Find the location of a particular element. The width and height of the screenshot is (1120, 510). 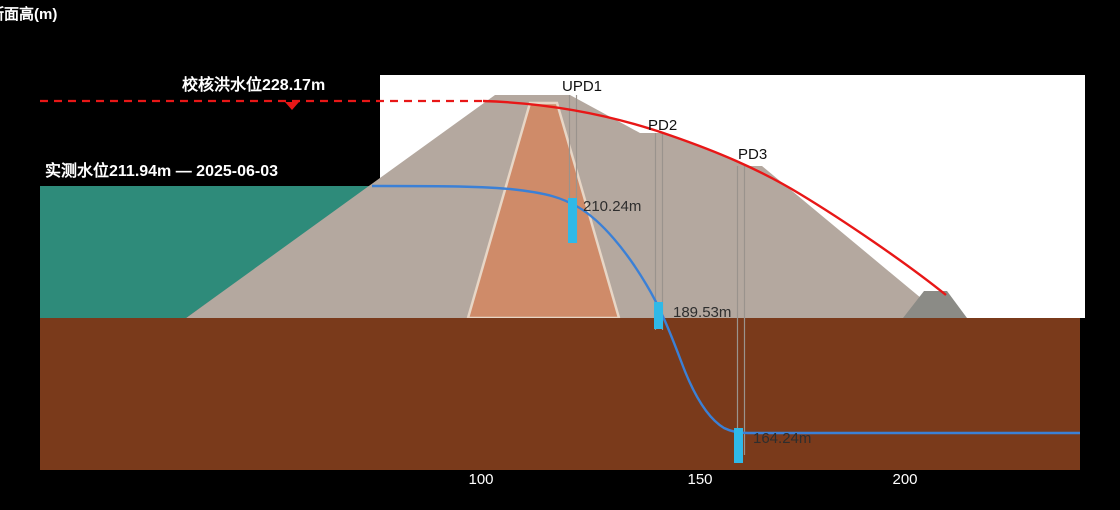

flood-level-label: 校核洪水位228.17m is located at coordinates (254, 85).